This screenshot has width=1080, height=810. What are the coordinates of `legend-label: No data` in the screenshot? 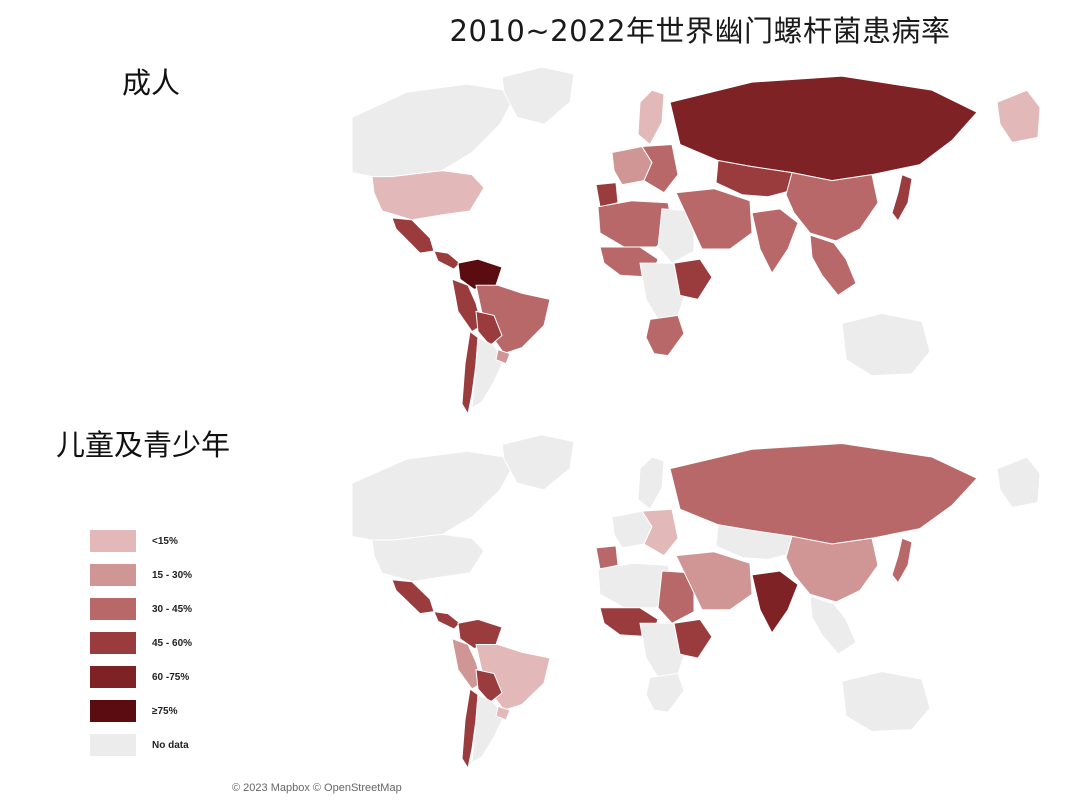 It's located at (170, 745).